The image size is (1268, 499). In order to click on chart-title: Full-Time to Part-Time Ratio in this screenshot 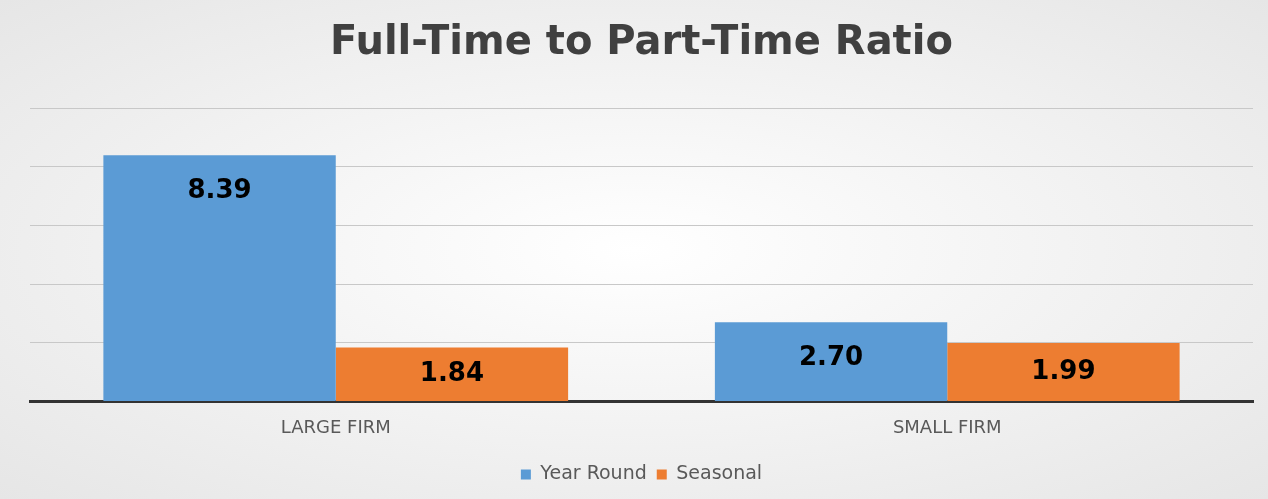, I will do `click(641, 40)`.